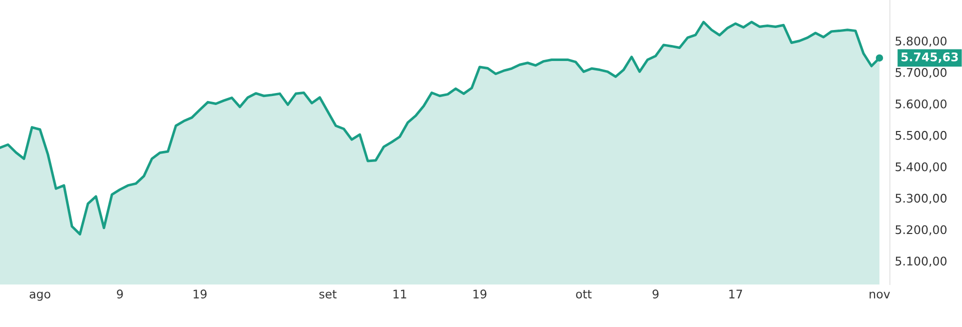  Describe the element at coordinates (735, 294) in the screenshot. I see `x-tick-label: 17` at that location.